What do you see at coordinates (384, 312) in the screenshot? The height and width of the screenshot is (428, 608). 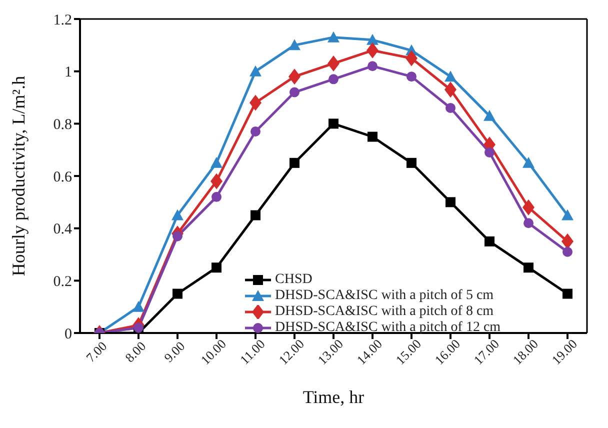 I see `legend-label: DHSD-SCA&ISC with a pitch of 8 cm` at bounding box center [384, 312].